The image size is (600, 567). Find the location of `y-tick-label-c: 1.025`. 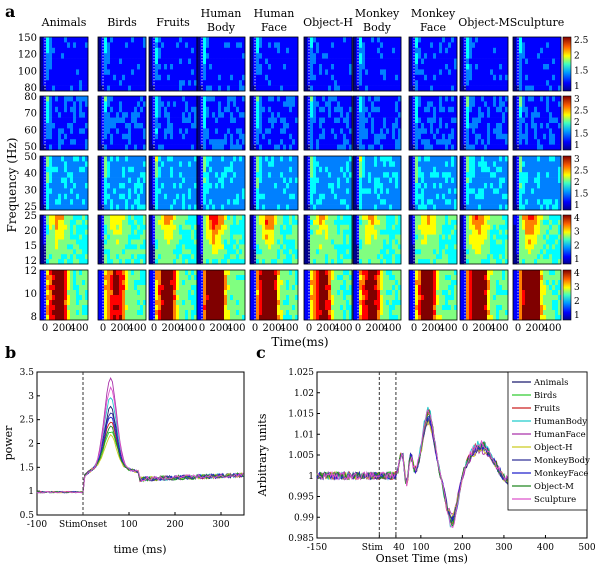

y-tick-label-c: 1.025 is located at coordinates (301, 373).